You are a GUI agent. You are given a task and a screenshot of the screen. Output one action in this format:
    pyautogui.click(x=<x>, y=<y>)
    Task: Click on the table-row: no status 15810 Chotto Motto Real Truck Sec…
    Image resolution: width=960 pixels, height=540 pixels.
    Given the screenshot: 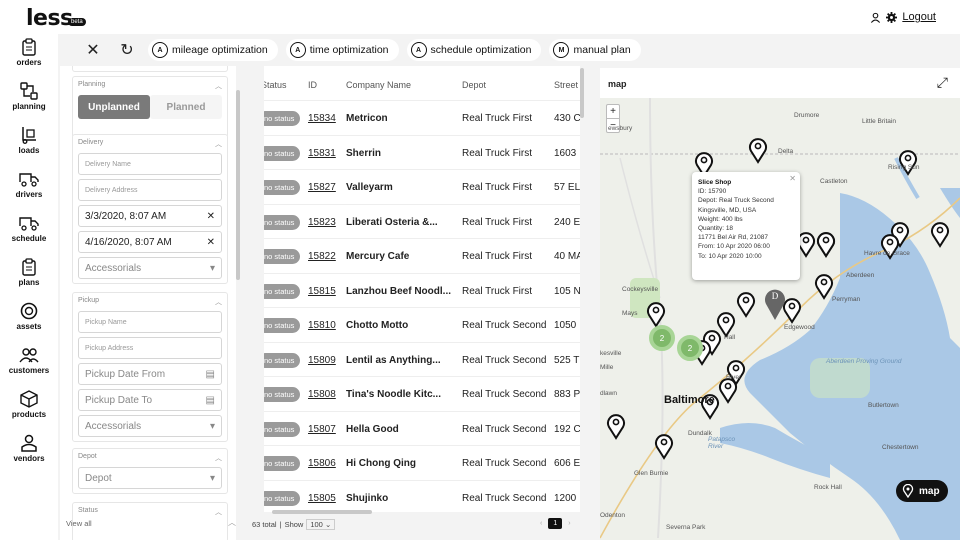 What is the action you would take?
    pyautogui.click(x=422, y=324)
    